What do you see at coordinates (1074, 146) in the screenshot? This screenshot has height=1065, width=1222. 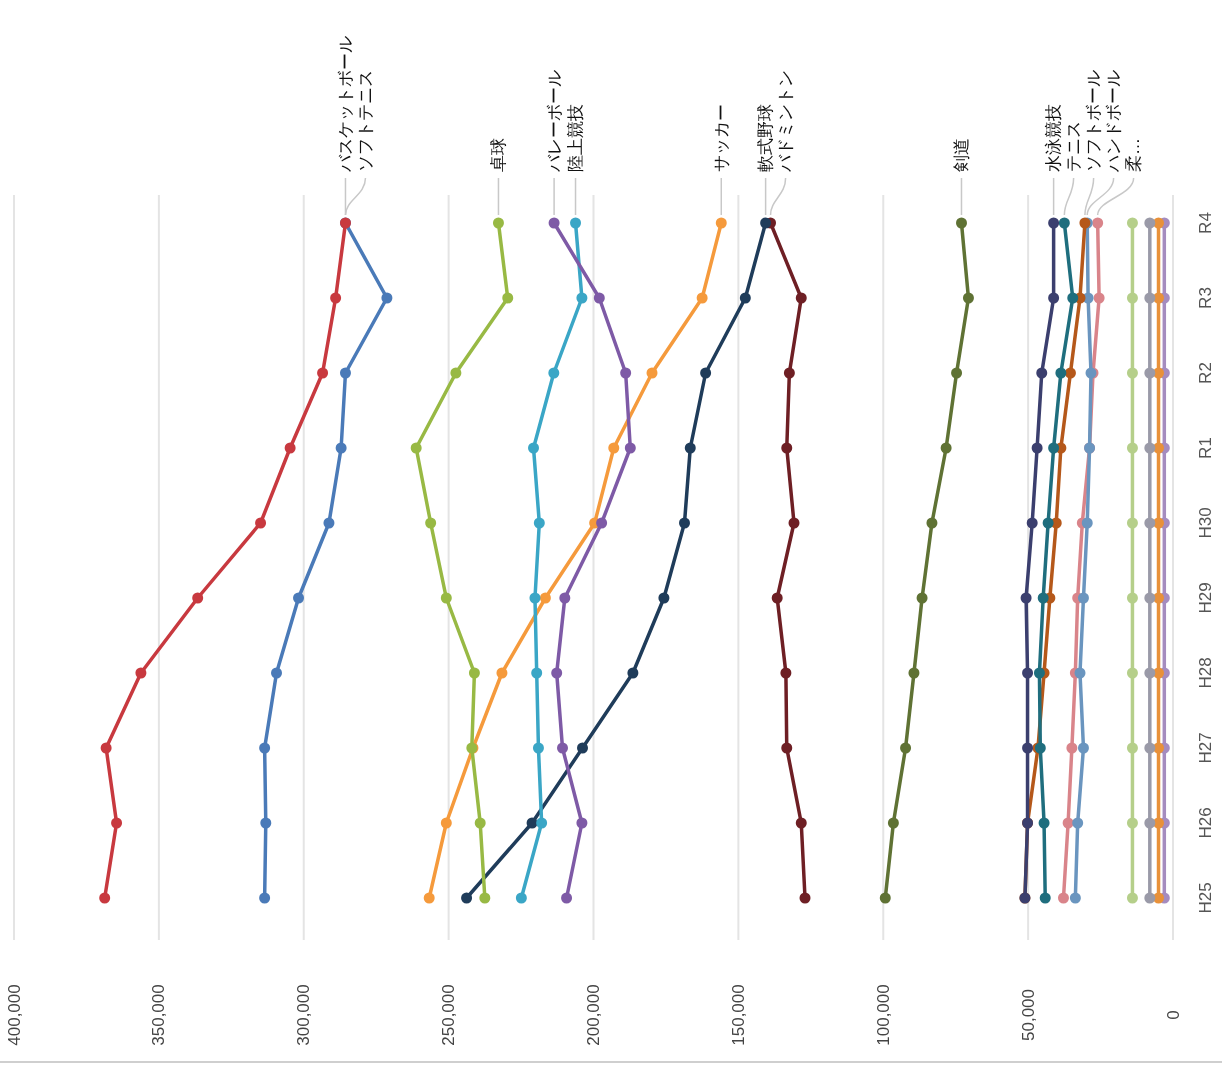 I see `text: テニス` at bounding box center [1074, 146].